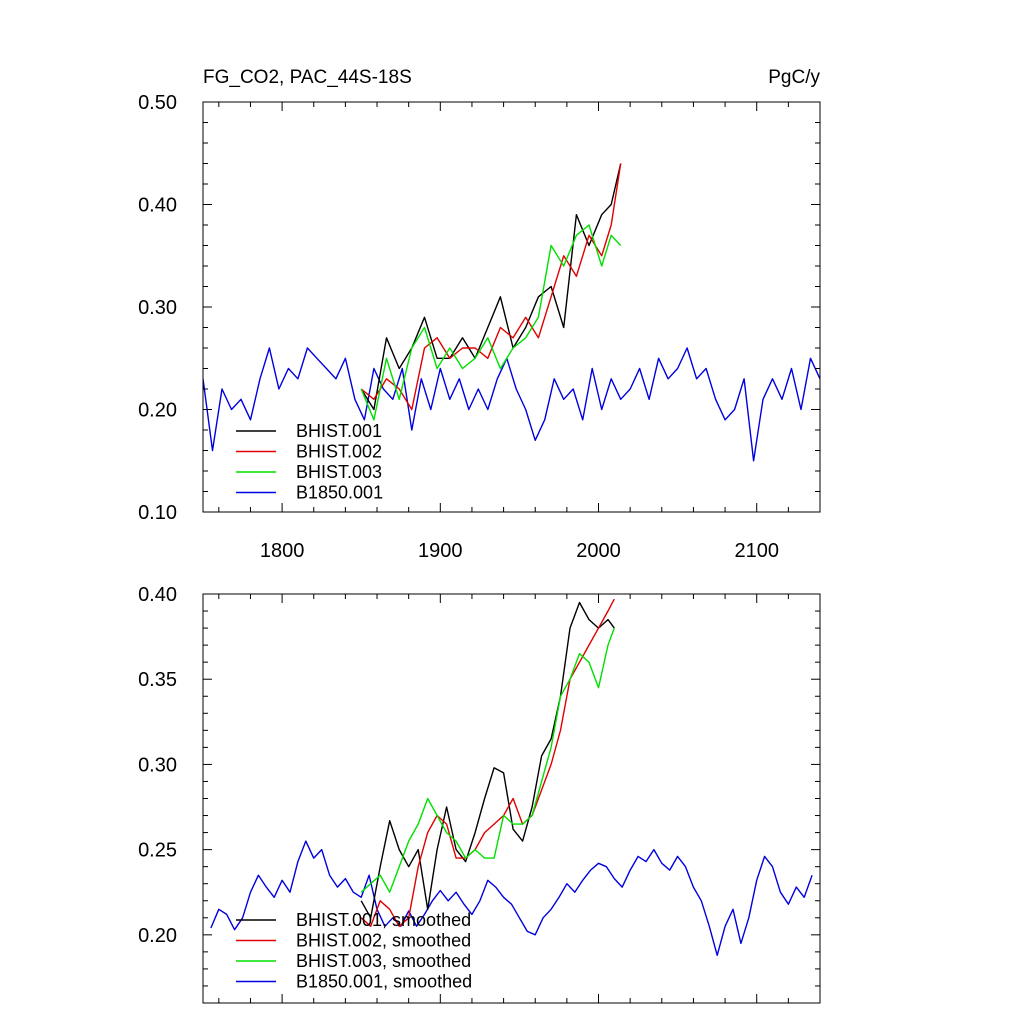 The height and width of the screenshot is (1024, 1024). What do you see at coordinates (157, 851) in the screenshot?
I see `y-tick-label: 0.25` at bounding box center [157, 851].